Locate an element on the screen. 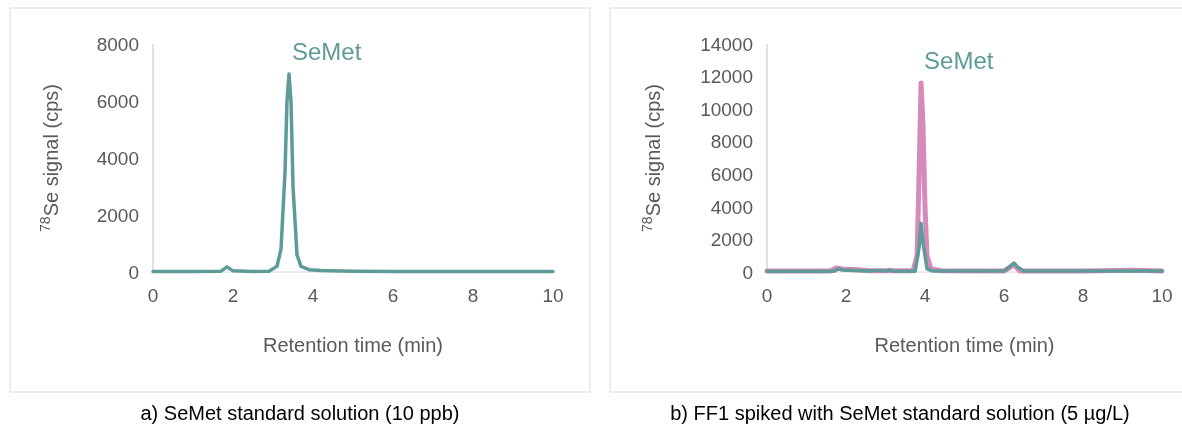 This screenshot has width=1182, height=430. y-tick-label: 12000 is located at coordinates (726, 77).